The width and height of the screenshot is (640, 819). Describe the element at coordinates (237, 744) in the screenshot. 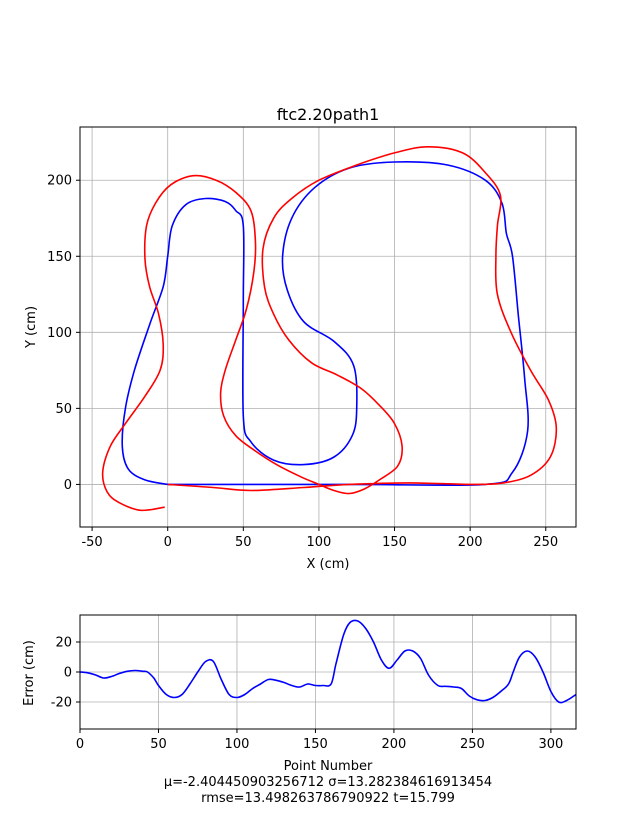

I see `error-plot-x-tick-label: 100` at that location.